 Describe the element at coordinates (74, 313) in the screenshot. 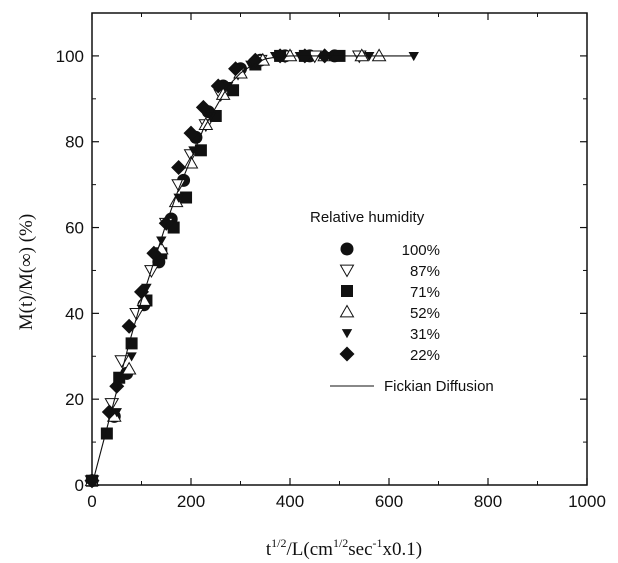

I see `y-tick-label: 40` at that location.